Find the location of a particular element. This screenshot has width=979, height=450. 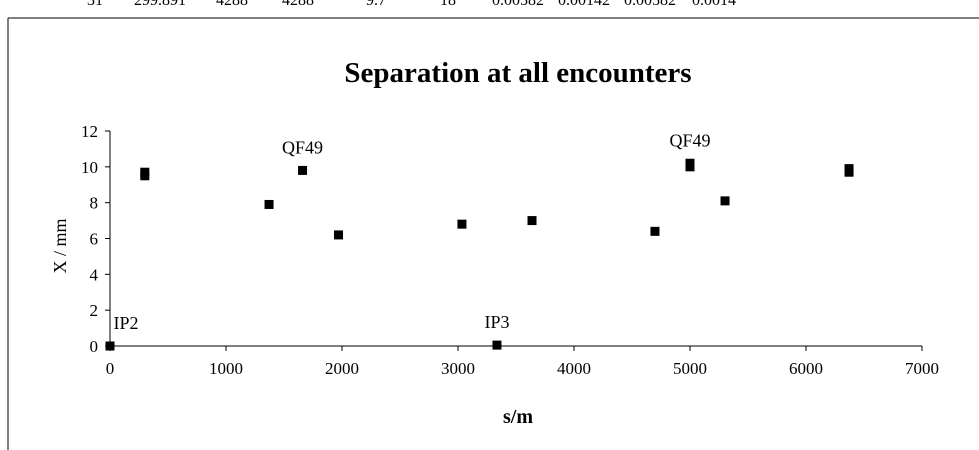

y-tick-label: 8 is located at coordinates (94, 203).